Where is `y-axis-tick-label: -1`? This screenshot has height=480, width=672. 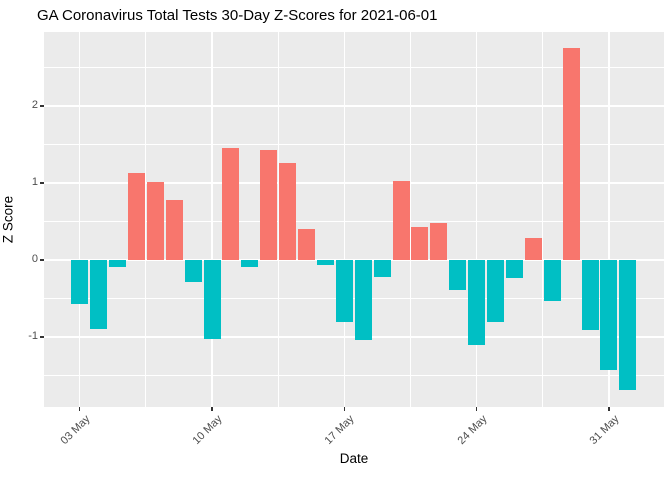 y-axis-tick-label: -1 is located at coordinates (33, 336).